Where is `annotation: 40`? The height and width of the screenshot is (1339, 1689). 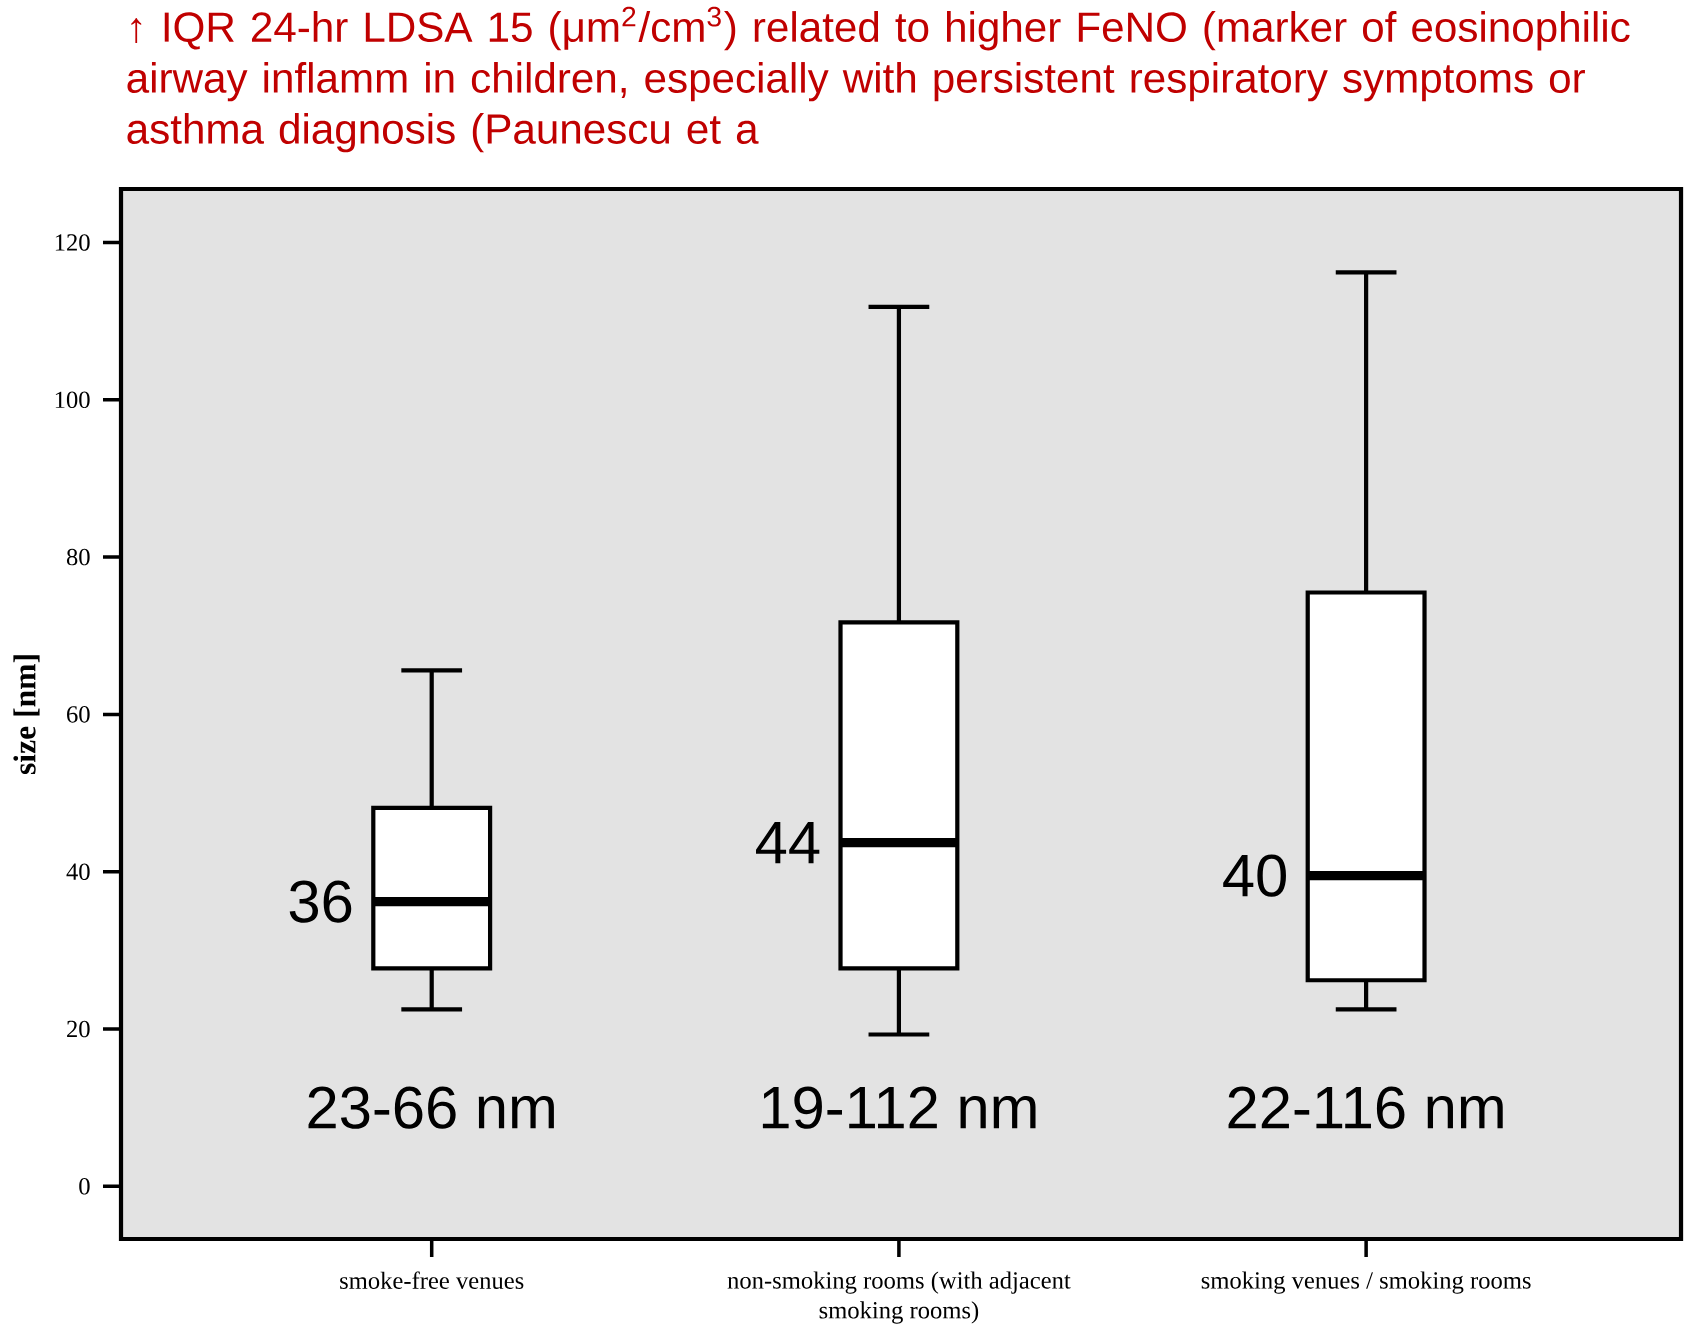 annotation: 40 is located at coordinates (1254, 875).